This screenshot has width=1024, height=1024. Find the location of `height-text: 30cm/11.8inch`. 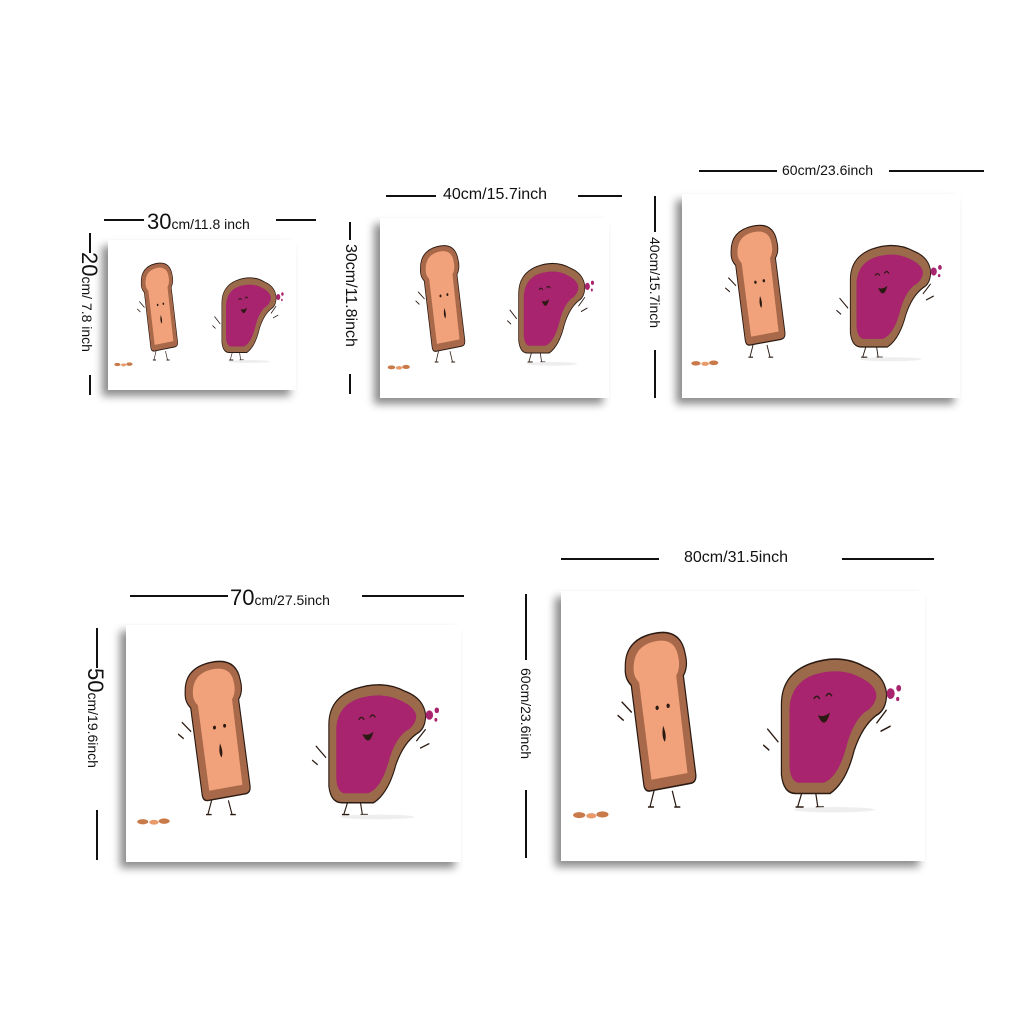

height-text: 30cm/11.8inch is located at coordinates (350, 295).